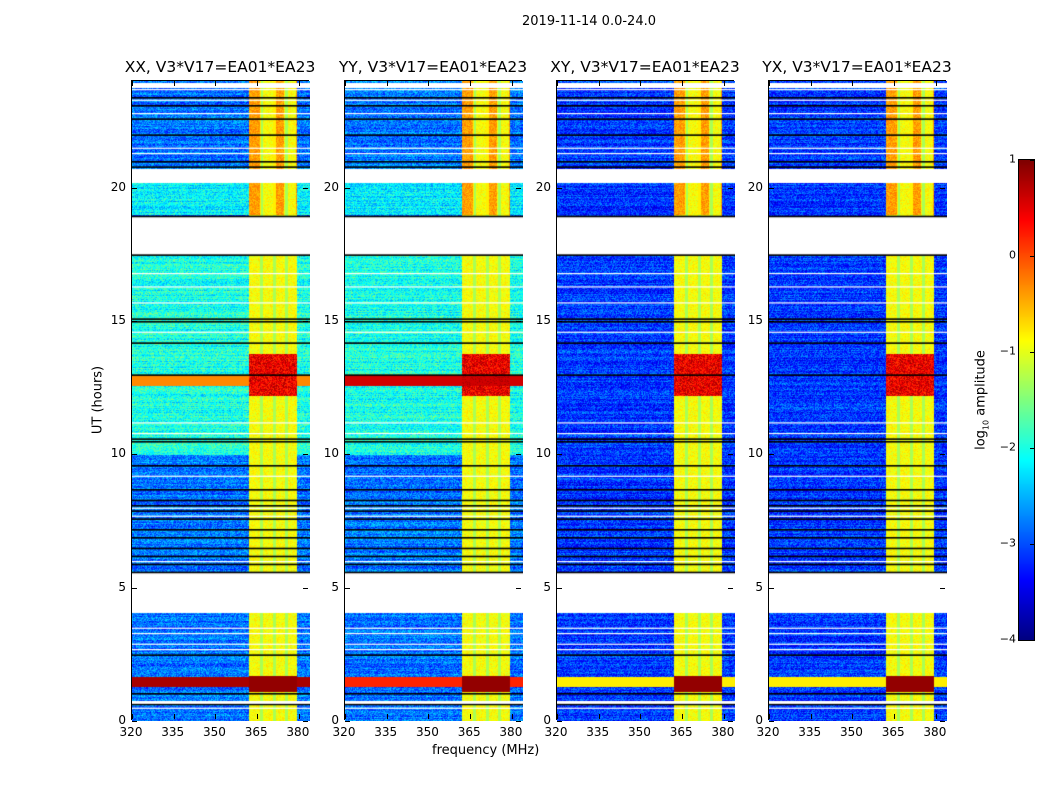 This screenshot has width=1050, height=800. What do you see at coordinates (646, 401) in the screenshot?
I see `heatmap-xy` at bounding box center [646, 401].